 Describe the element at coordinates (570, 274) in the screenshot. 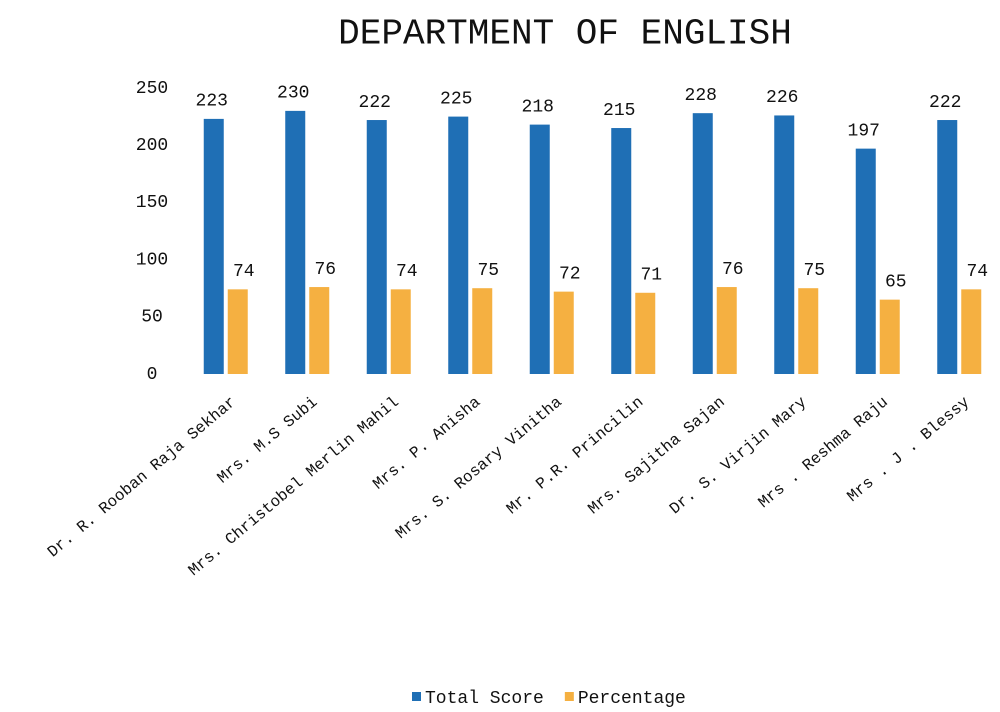

I see `data-label: 72` at that location.